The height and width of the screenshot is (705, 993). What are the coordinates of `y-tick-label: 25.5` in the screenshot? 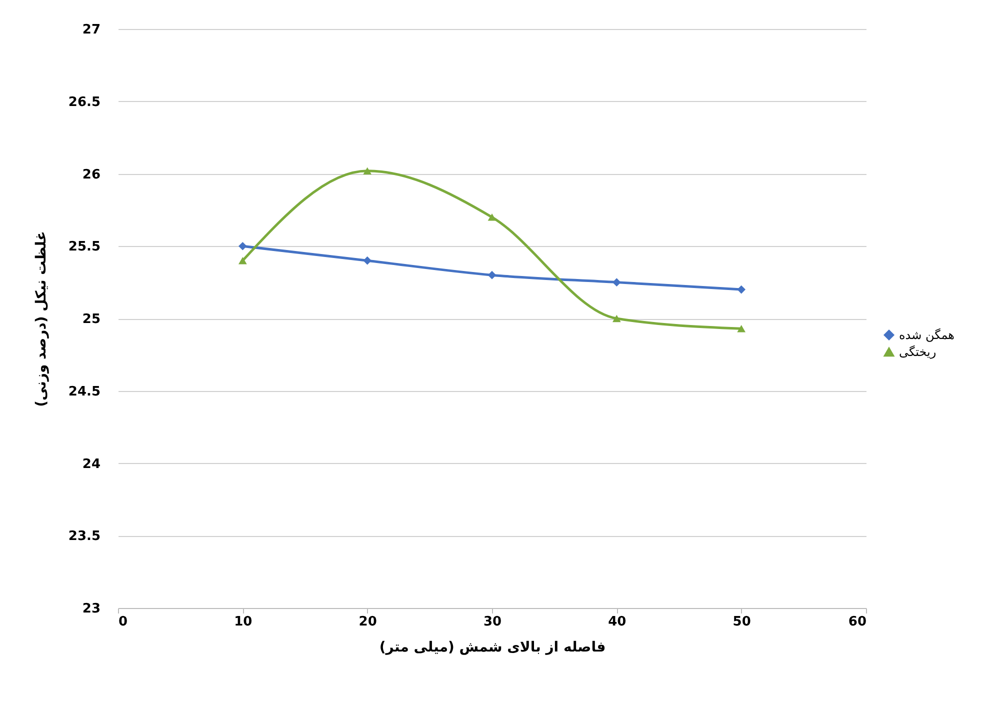 It's located at (84, 247).